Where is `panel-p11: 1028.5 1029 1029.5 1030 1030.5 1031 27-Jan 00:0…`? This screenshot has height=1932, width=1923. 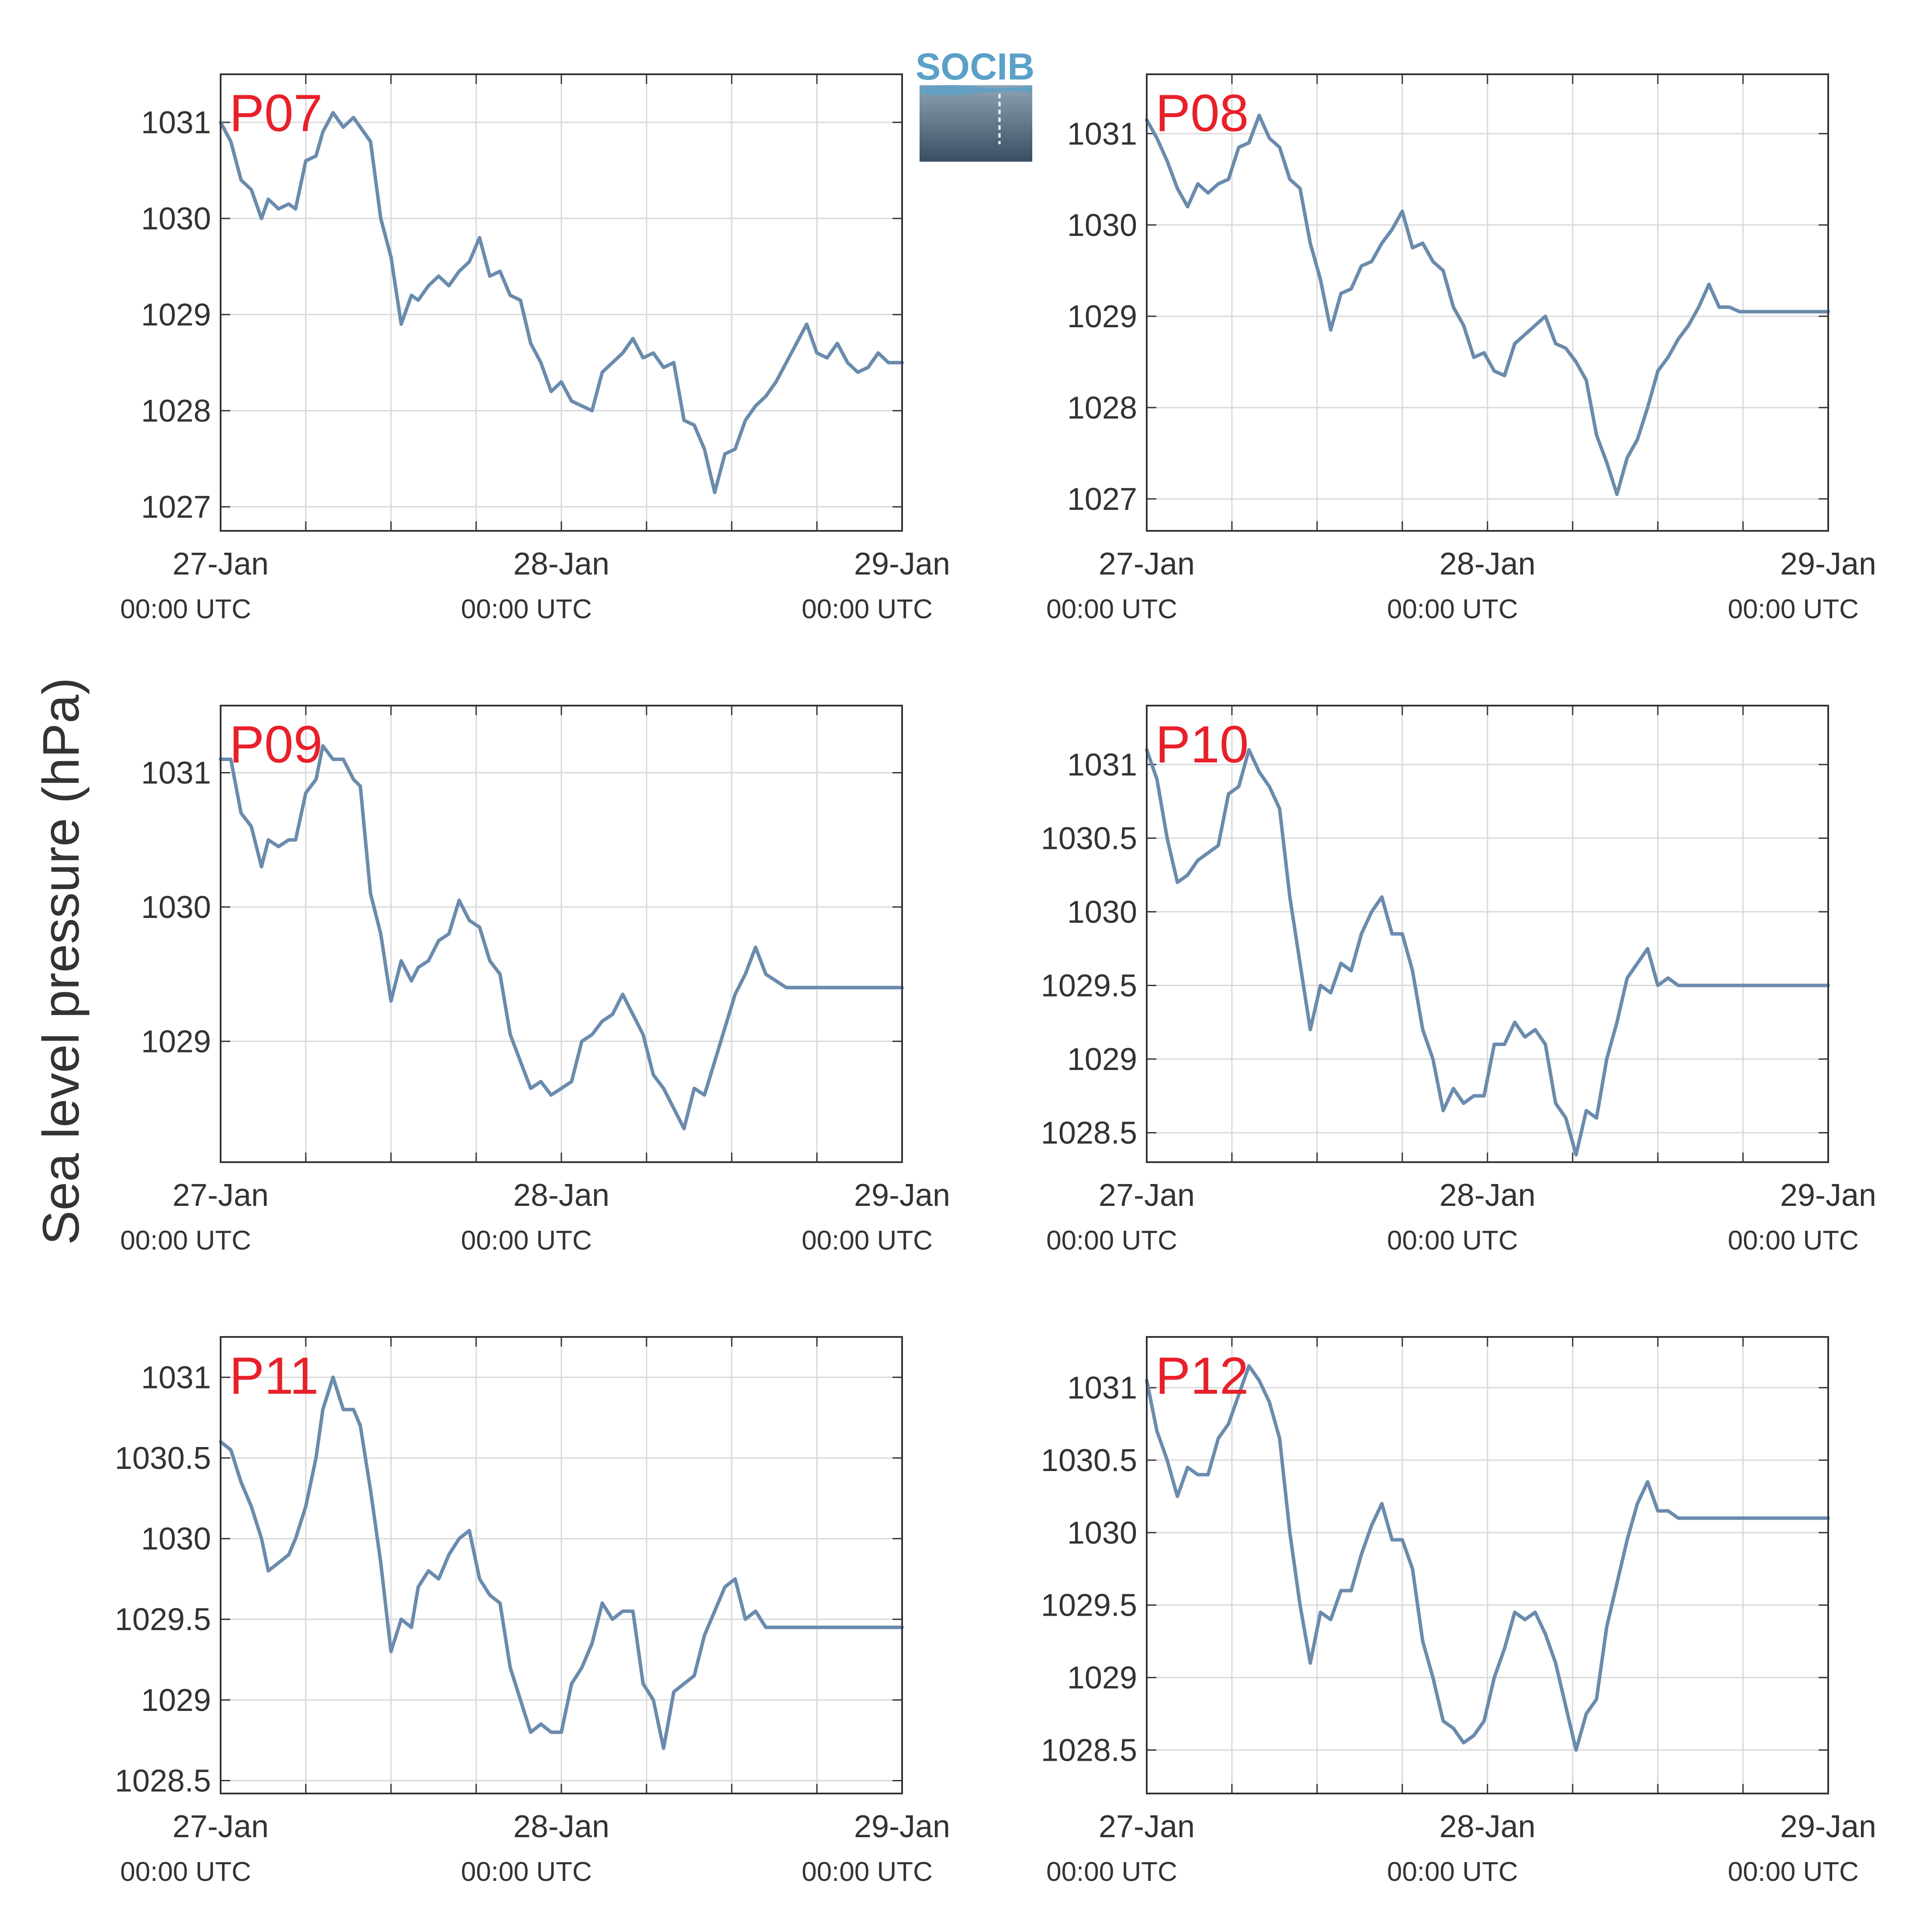 panel-p11: 1028.5 1029 1029.5 1030 1030.5 1031 27-Jan 00:0… is located at coordinates (532, 1611).